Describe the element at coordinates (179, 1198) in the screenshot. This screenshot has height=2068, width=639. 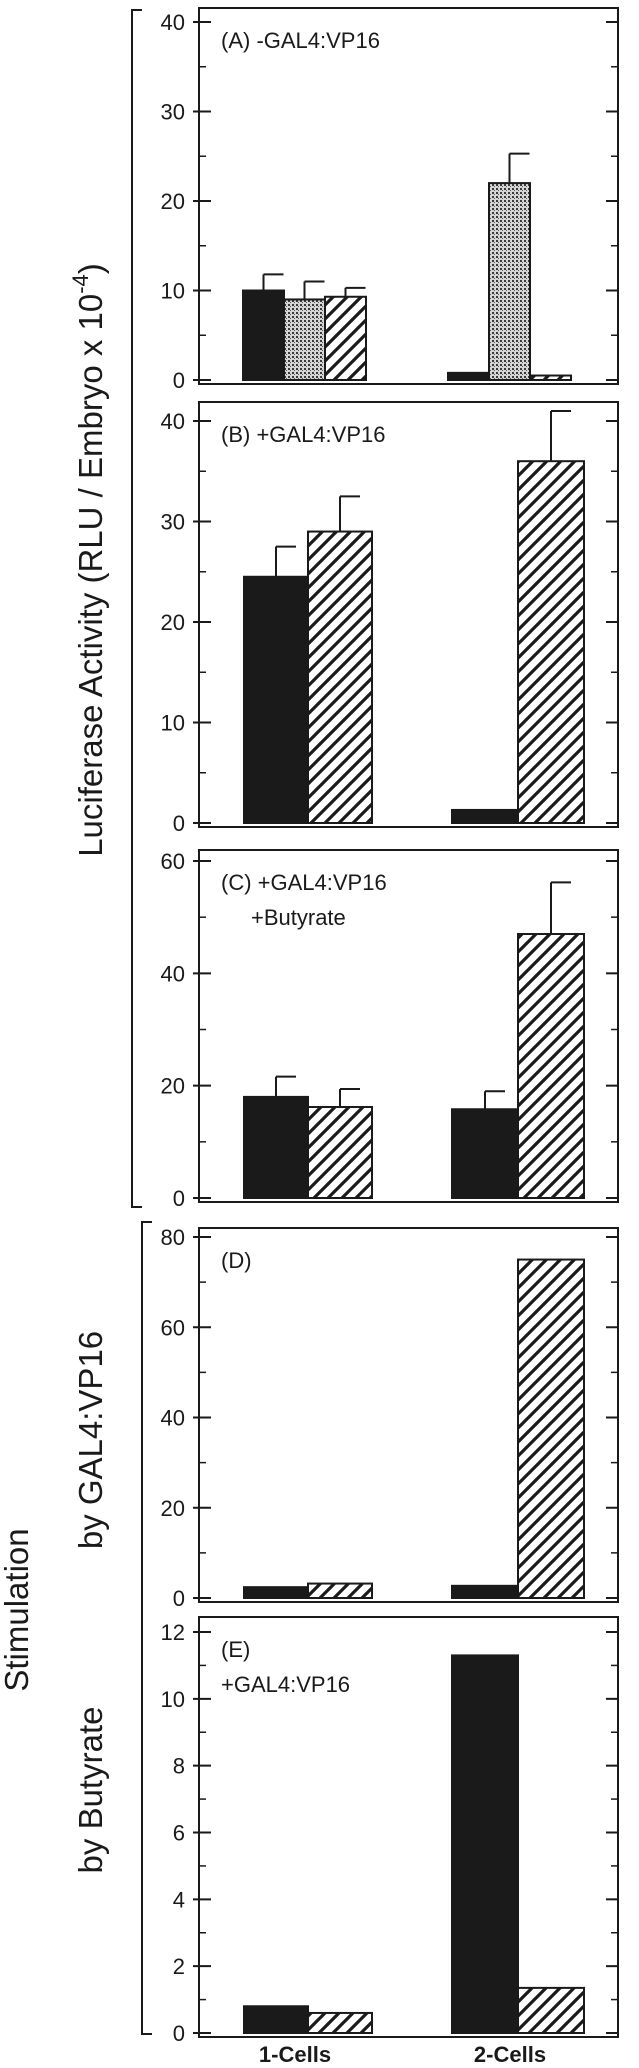
I see `panel-c-ytick-label: 0` at that location.